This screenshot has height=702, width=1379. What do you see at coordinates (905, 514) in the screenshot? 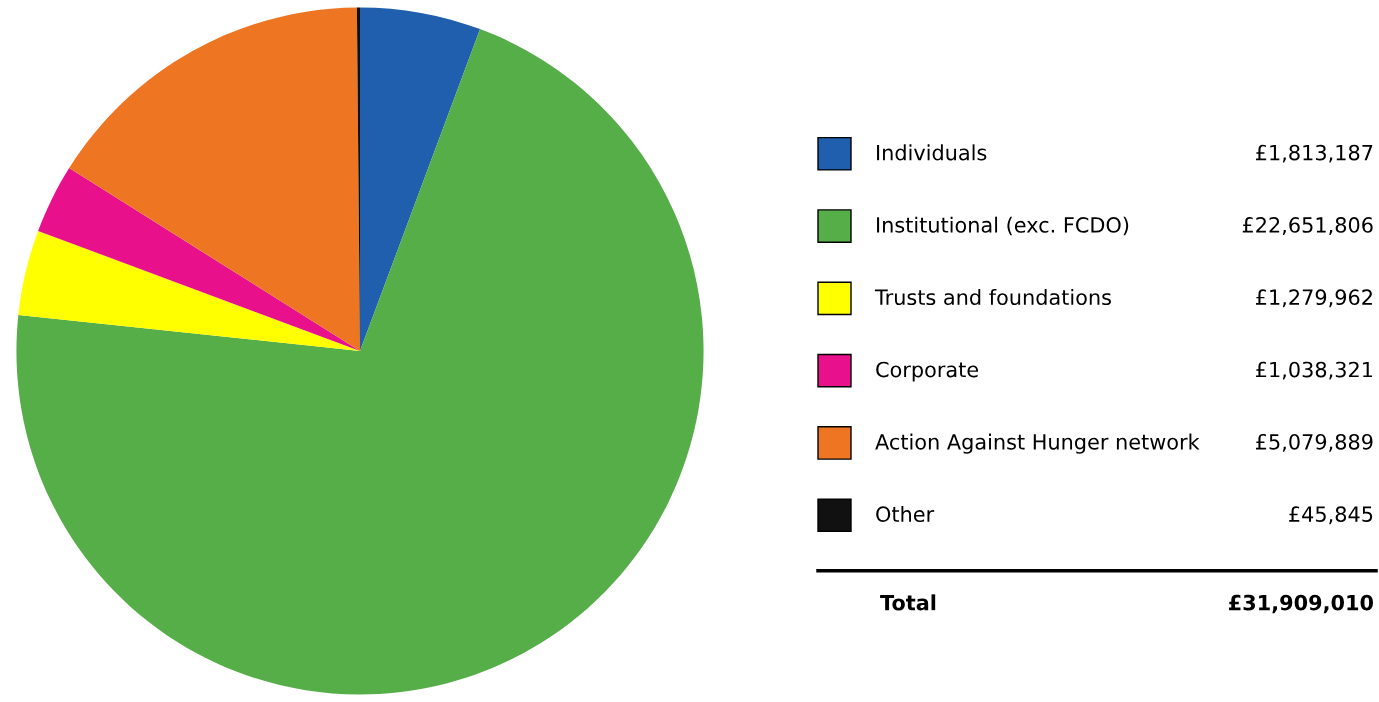
I see `legend-label: Other` at bounding box center [905, 514].